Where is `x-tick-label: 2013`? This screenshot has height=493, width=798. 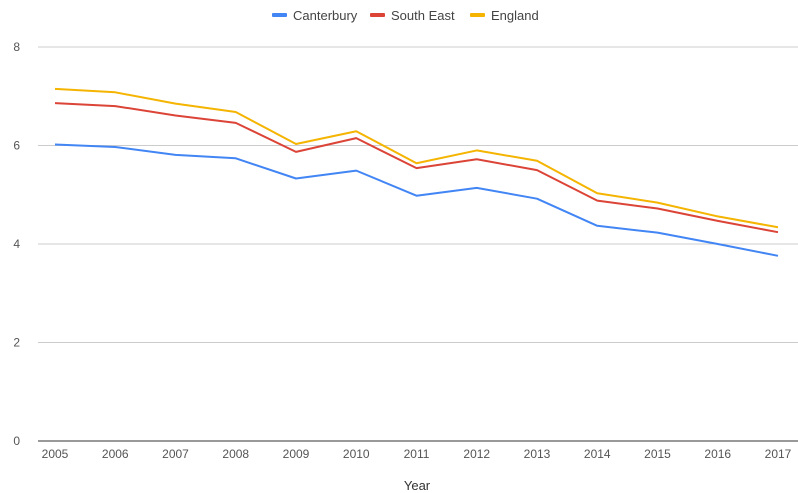 x-tick-label: 2013 is located at coordinates (537, 454).